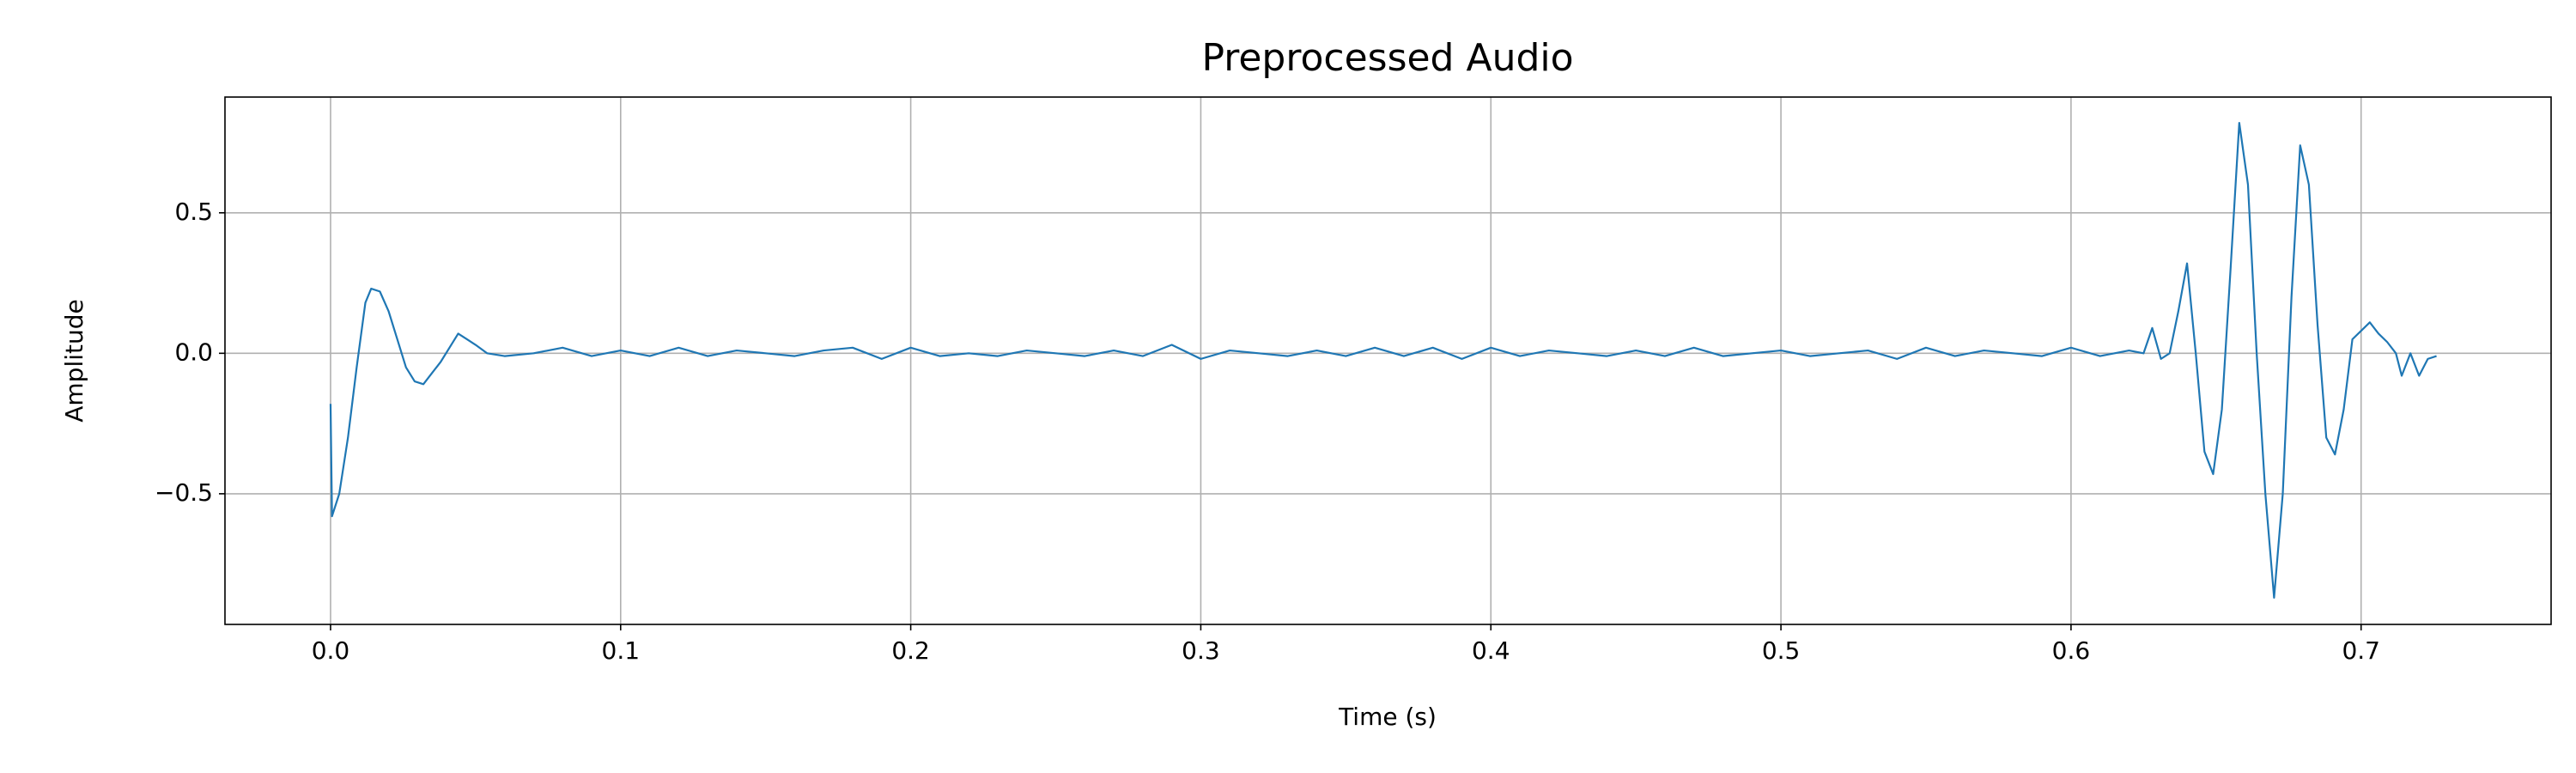 This screenshot has height=773, width=2576. What do you see at coordinates (1491, 650) in the screenshot?
I see `x-tick-label: 0.4` at bounding box center [1491, 650].